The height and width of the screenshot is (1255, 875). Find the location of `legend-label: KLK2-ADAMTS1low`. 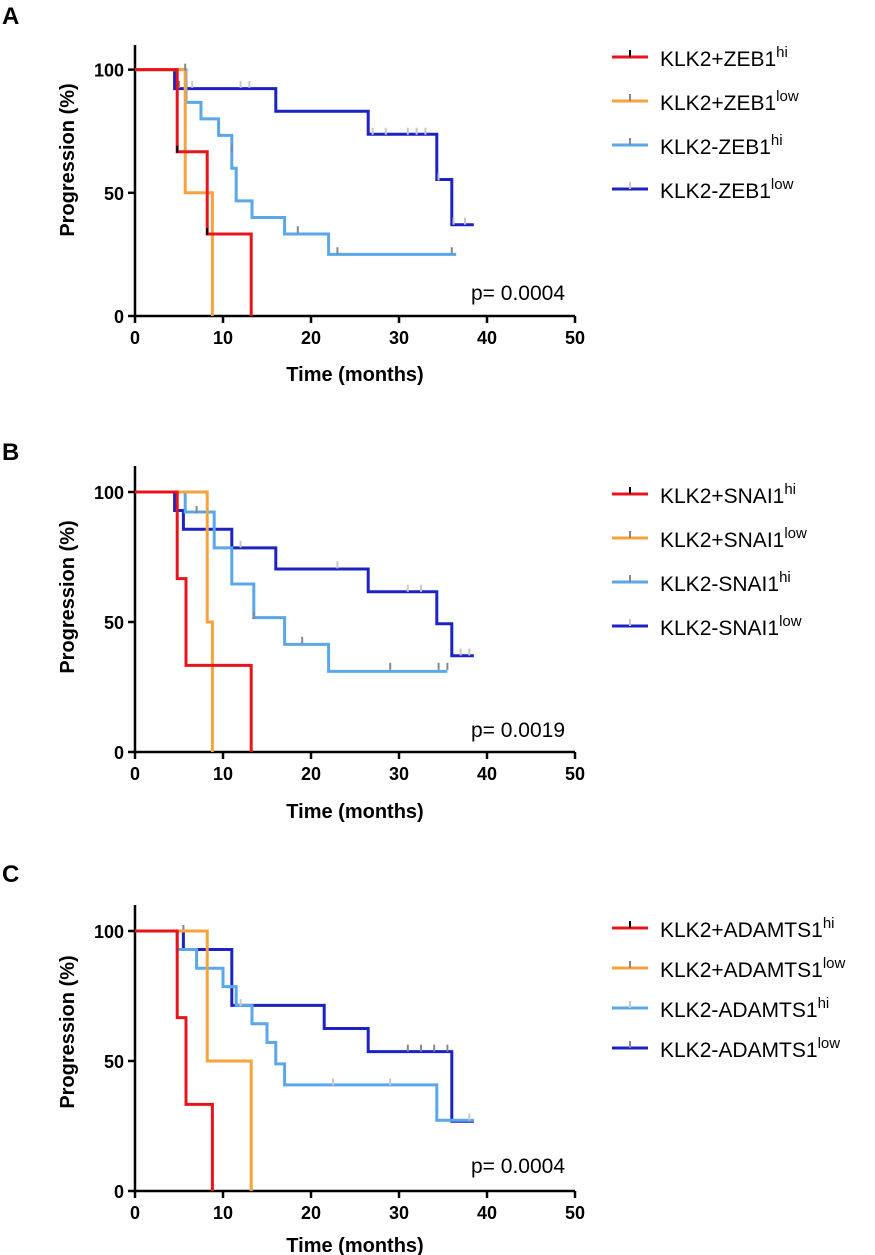

legend-label: KLK2-ADAMTS1low is located at coordinates (750, 1048).